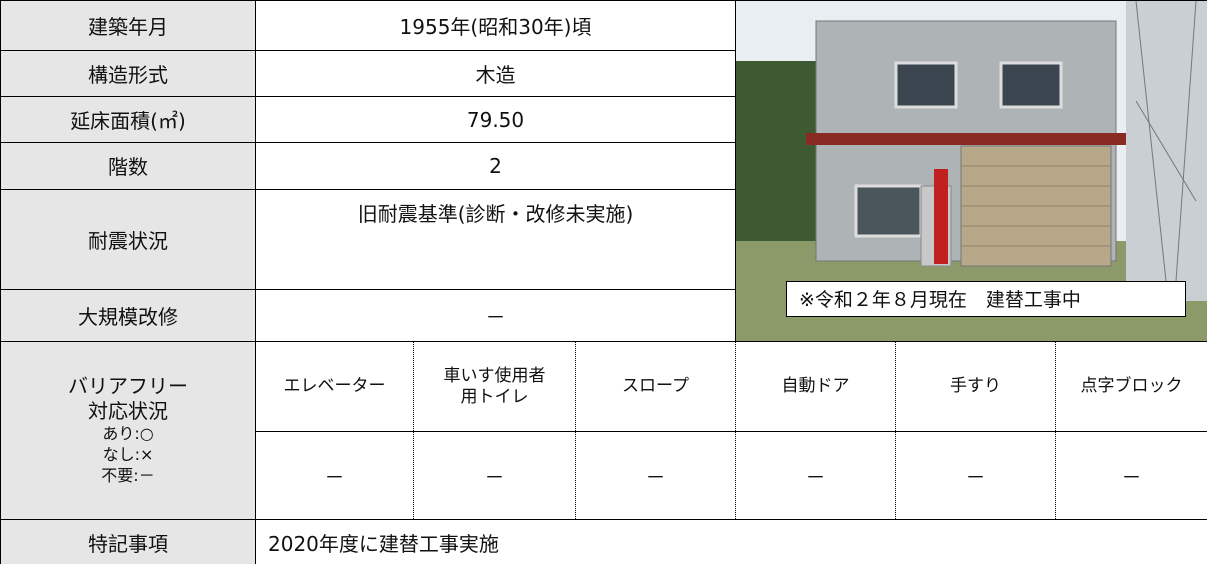  Describe the element at coordinates (128, 315) in the screenshot. I see `row-label: 大規模改修` at that location.